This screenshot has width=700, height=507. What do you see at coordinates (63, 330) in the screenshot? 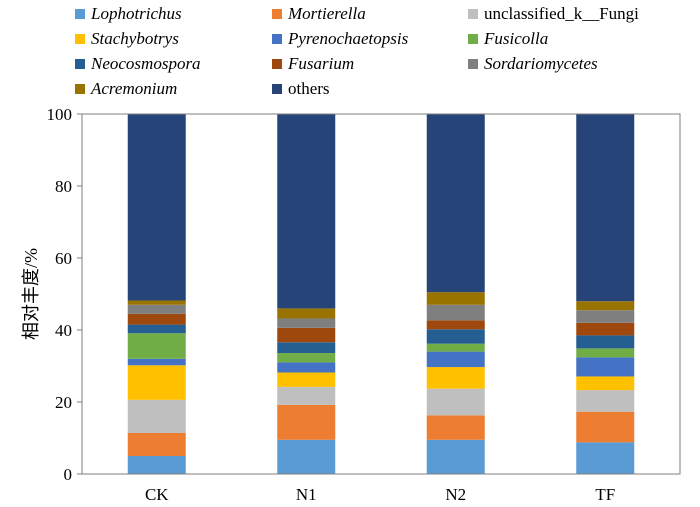
I see `y-tick-label: 40` at bounding box center [63, 330].